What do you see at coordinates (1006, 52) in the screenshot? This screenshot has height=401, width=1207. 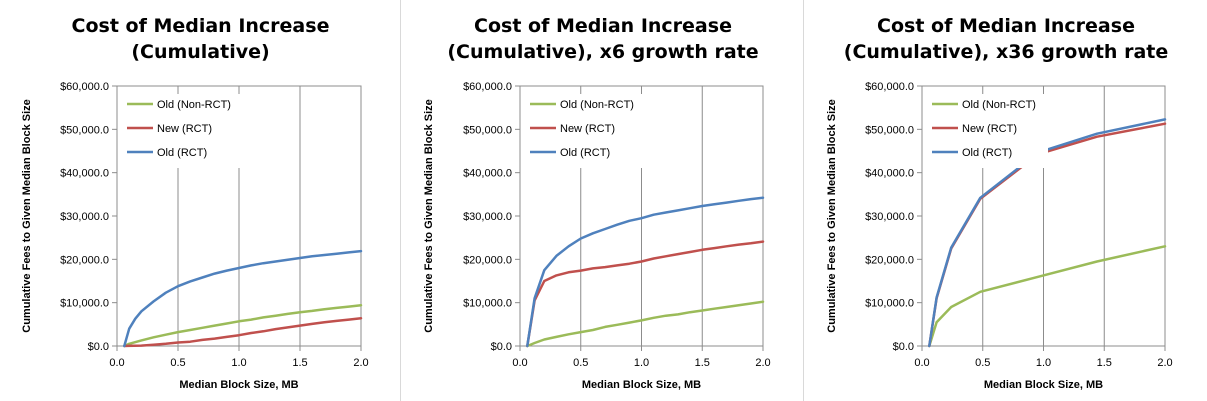 I see `chart-title-line-2: (Cumulative), x36 growth rate` at bounding box center [1006, 52].